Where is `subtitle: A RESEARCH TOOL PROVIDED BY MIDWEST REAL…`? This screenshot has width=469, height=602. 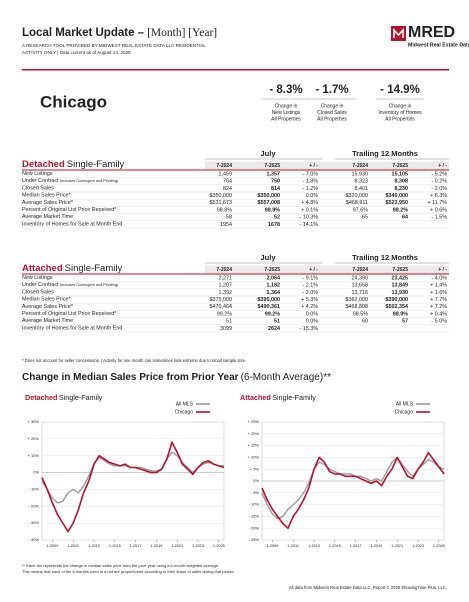 subtitle: A RESEARCH TOOL PROVIDED BY MIDWEST REAL… is located at coordinates (114, 45).